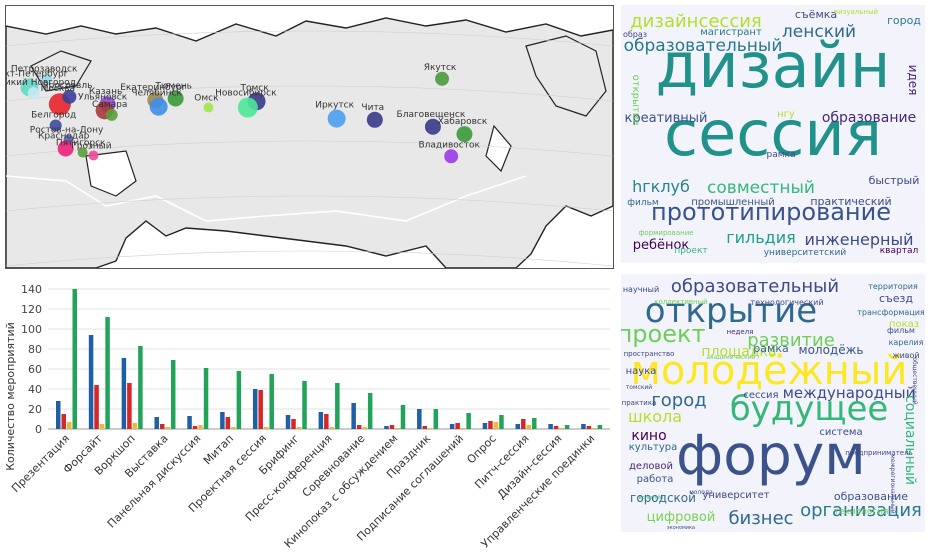  Describe the element at coordinates (680, 302) in the screenshot. I see `wordcloud-word: коллективный` at that location.